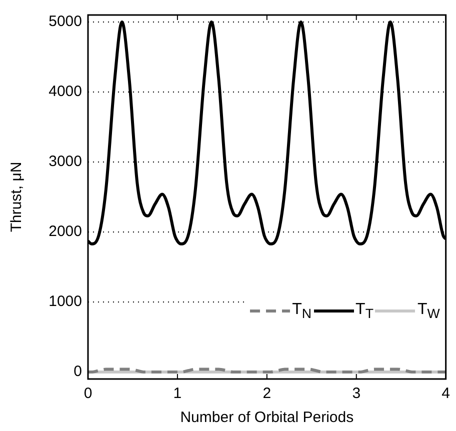  Describe the element at coordinates (446, 393) in the screenshot. I see `x-tick-label: 4` at that location.